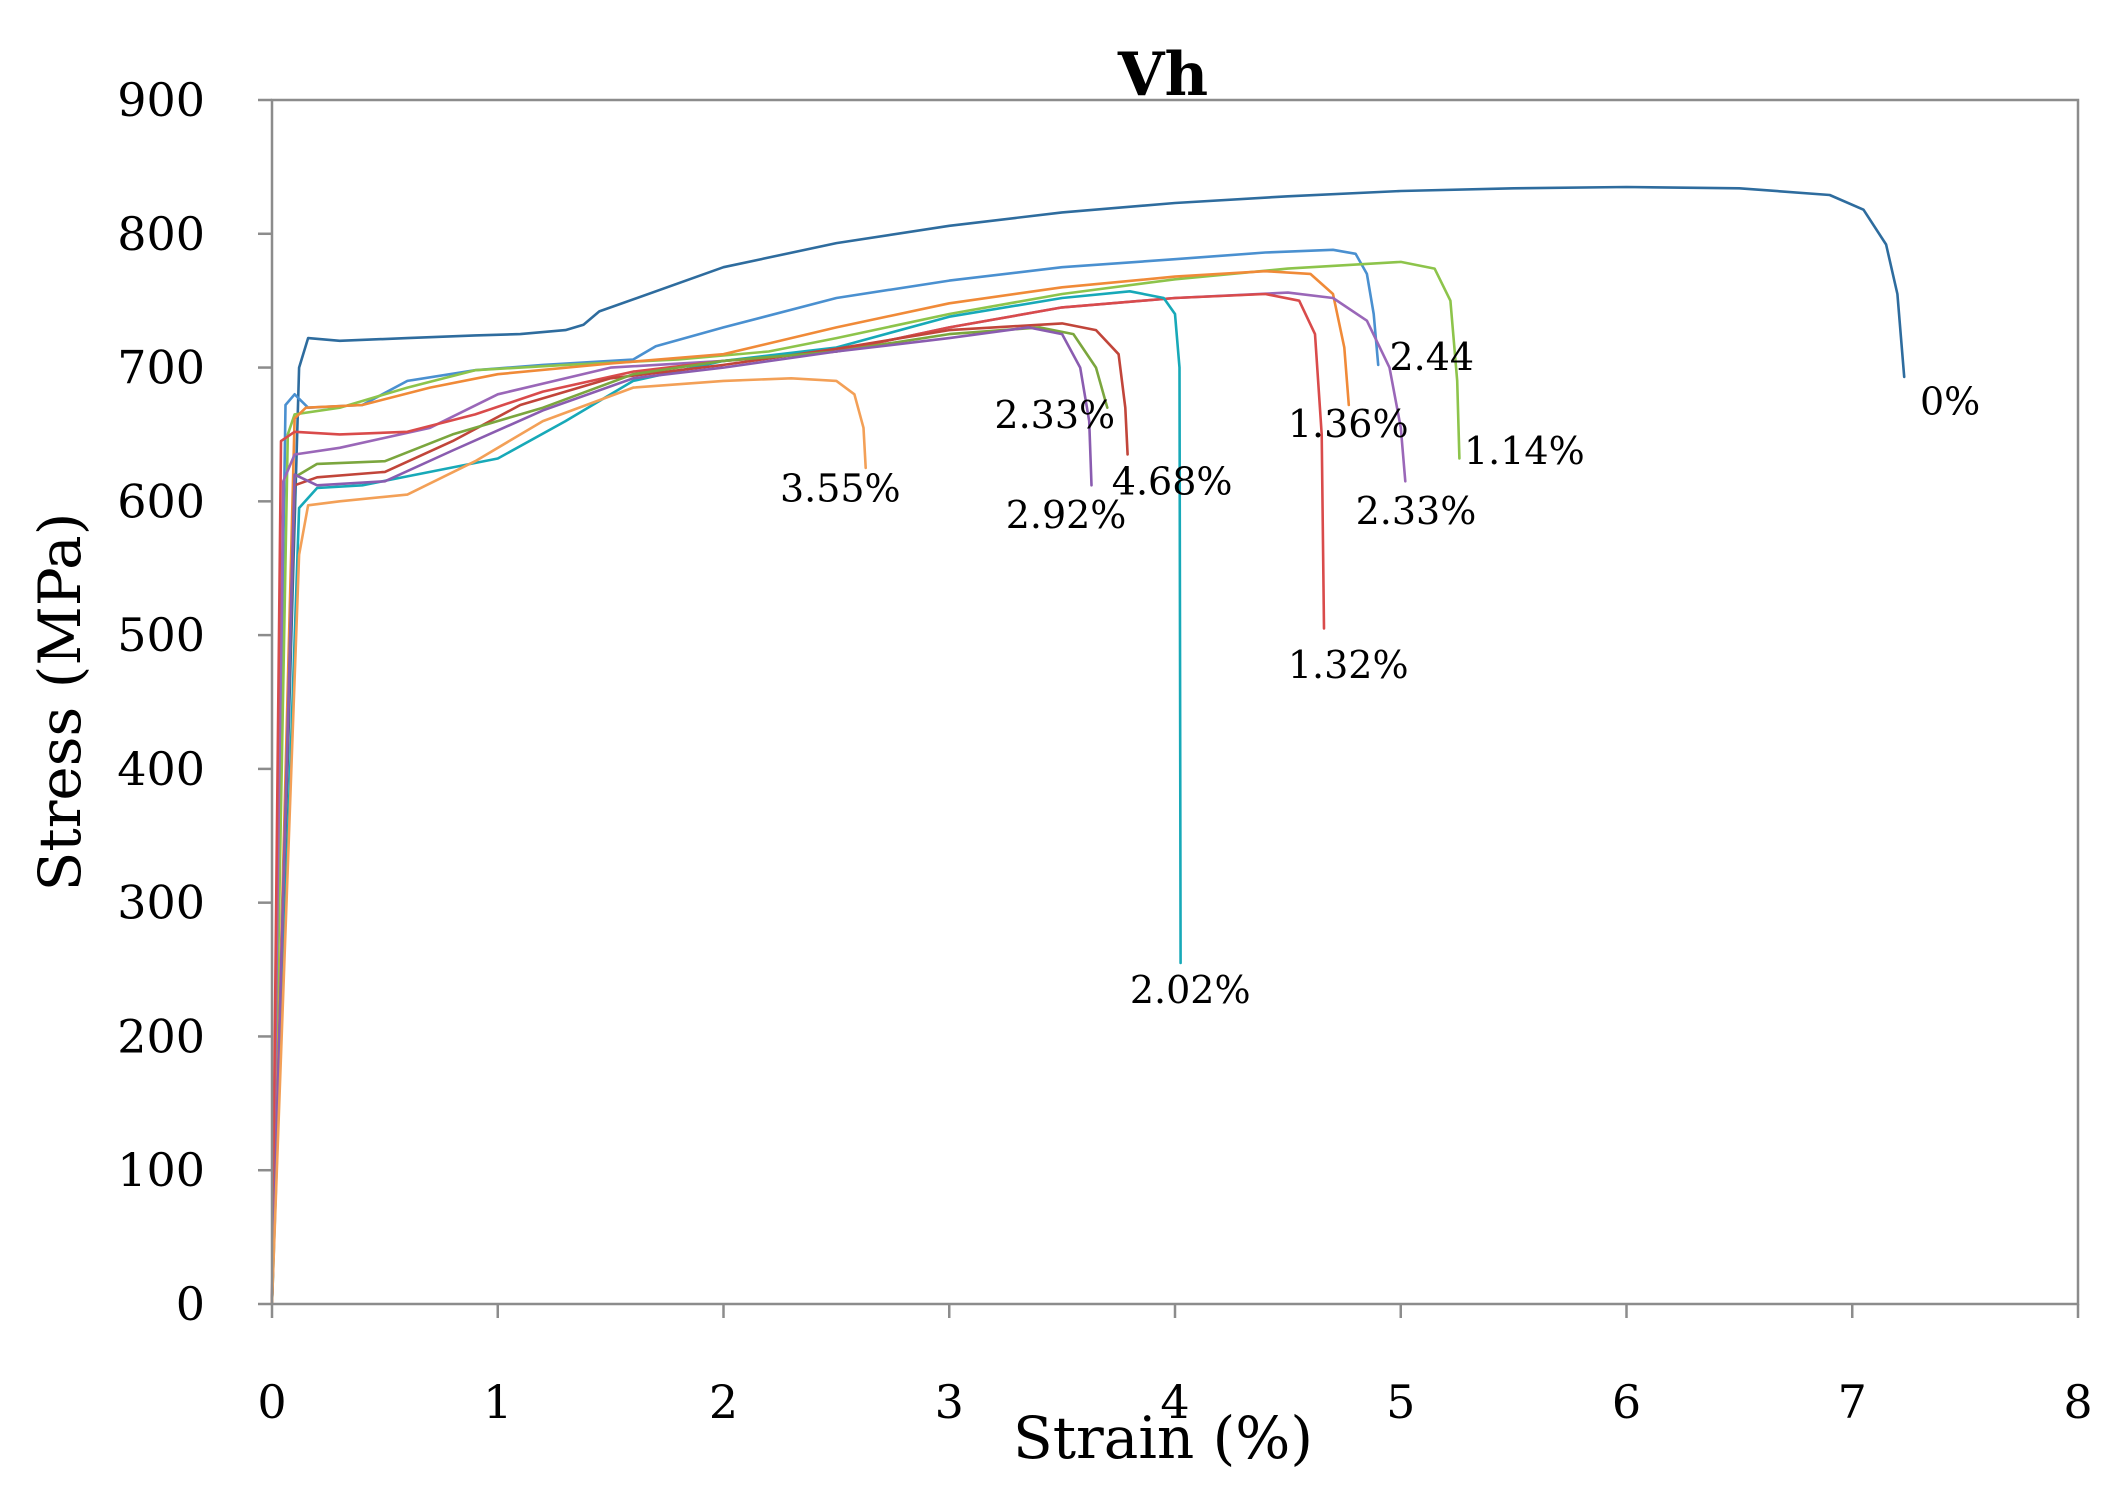 Image resolution: width=2124 pixels, height=1504 pixels. Describe the element at coordinates (1852, 1402) in the screenshot. I see `x-tick-label: 7` at that location.